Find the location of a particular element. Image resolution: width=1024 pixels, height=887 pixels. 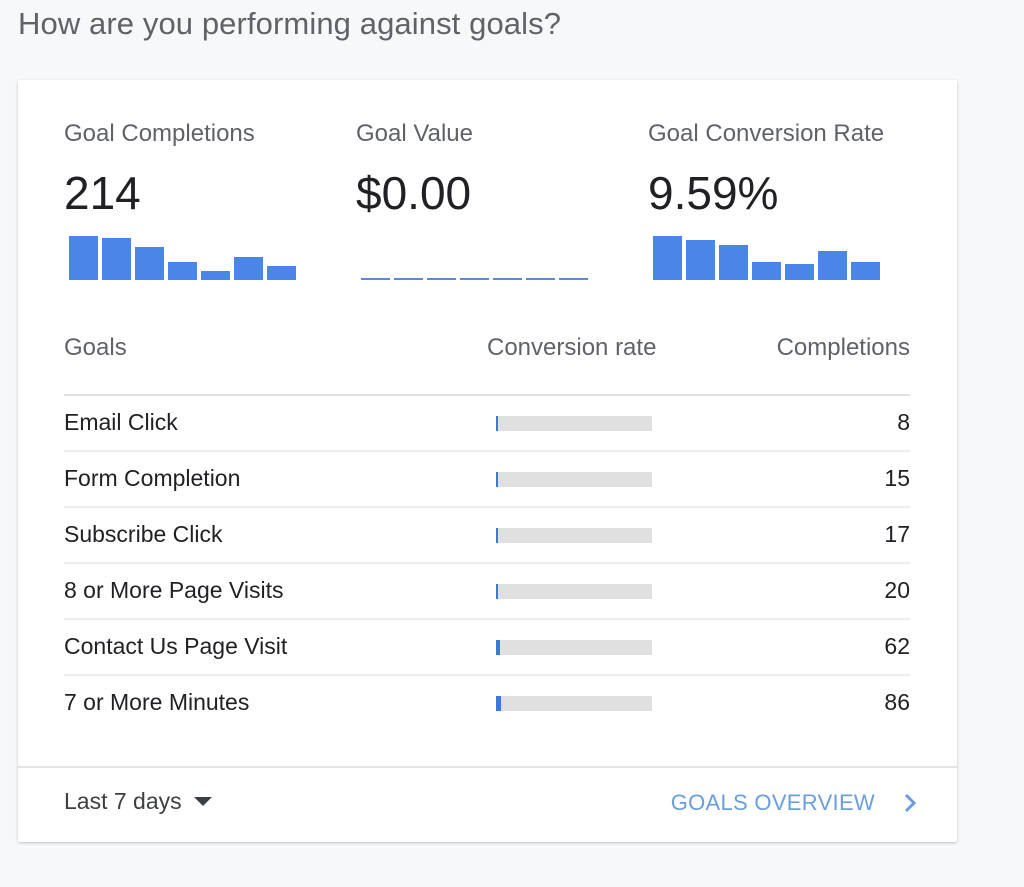

goal-name: Subscribe Click is located at coordinates (143, 534).